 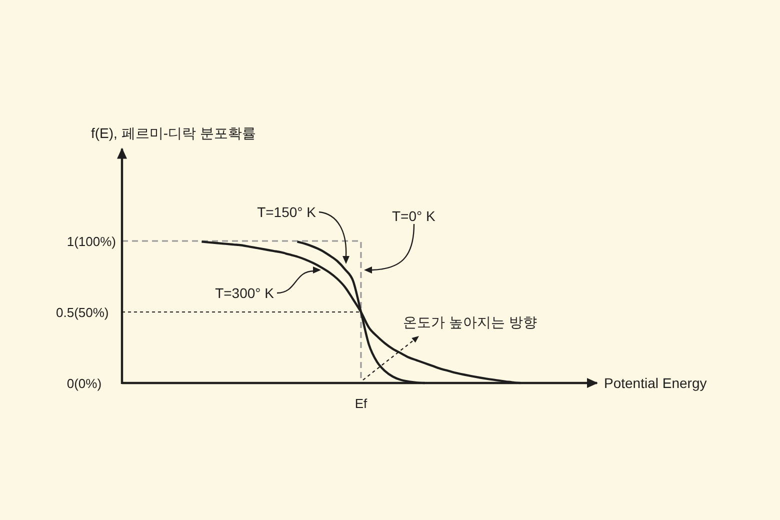 What do you see at coordinates (245, 293) in the screenshot?
I see `text: T=300° K` at bounding box center [245, 293].